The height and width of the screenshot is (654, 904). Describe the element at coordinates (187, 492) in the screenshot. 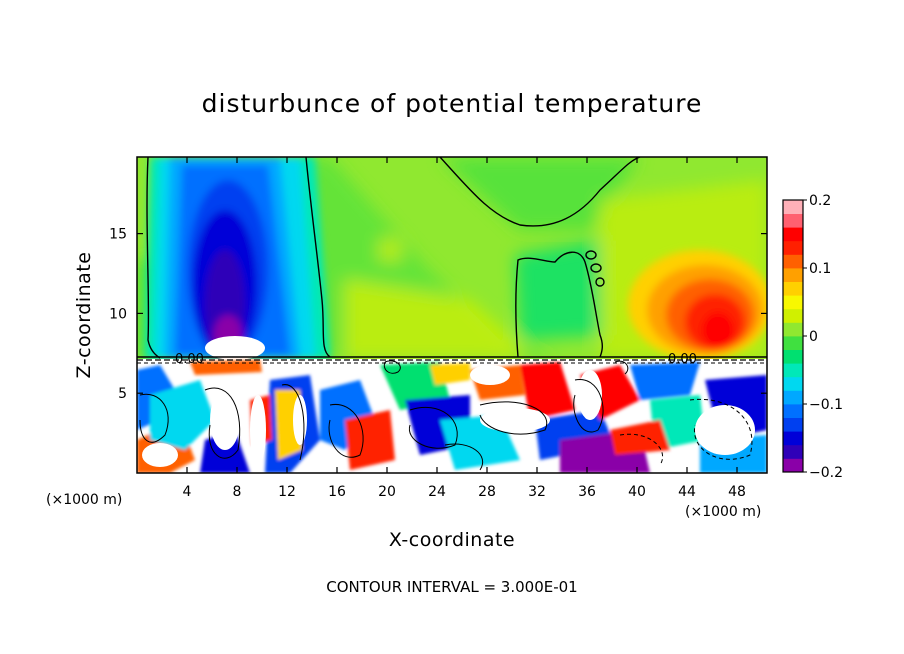

I see `x-tick-label: 4` at that location.